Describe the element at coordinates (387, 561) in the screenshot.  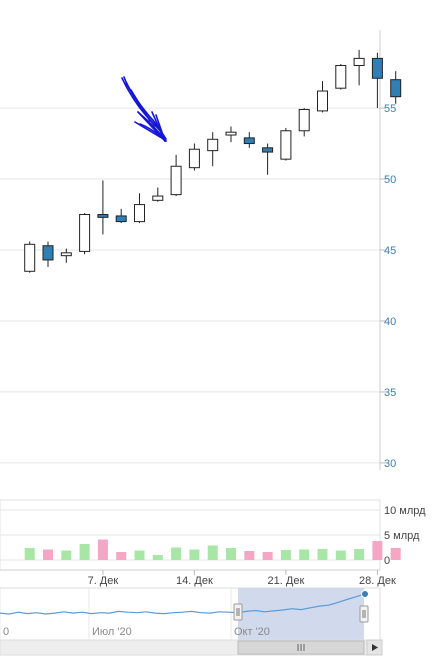
I see `volume-tick-label: 0` at that location.